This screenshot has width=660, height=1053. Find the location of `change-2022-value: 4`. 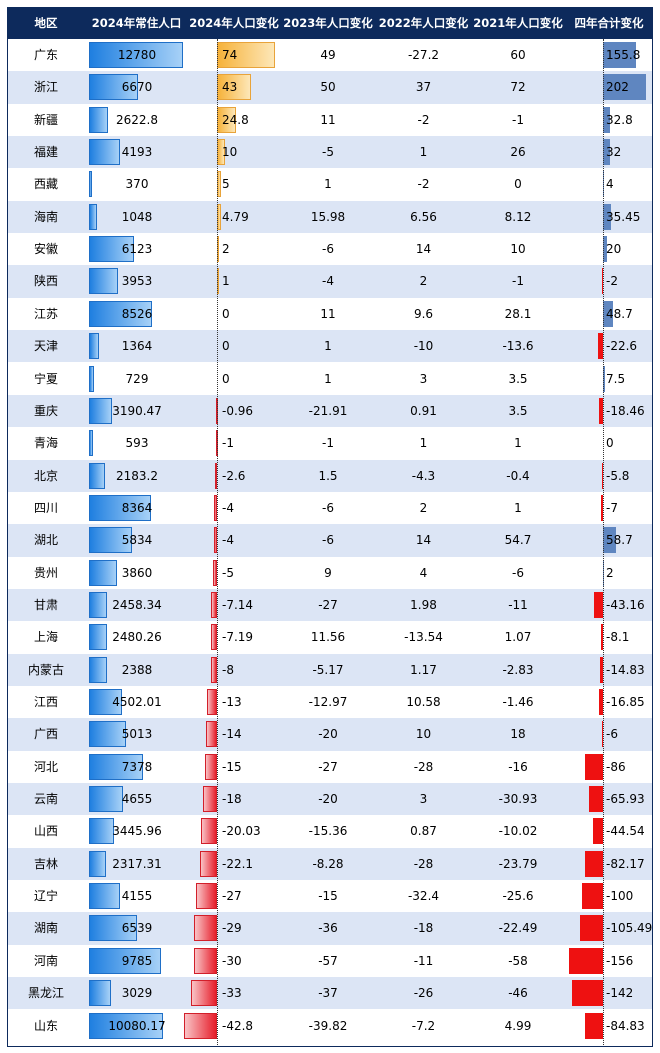

change-2022-value: 4 is located at coordinates (423, 572).